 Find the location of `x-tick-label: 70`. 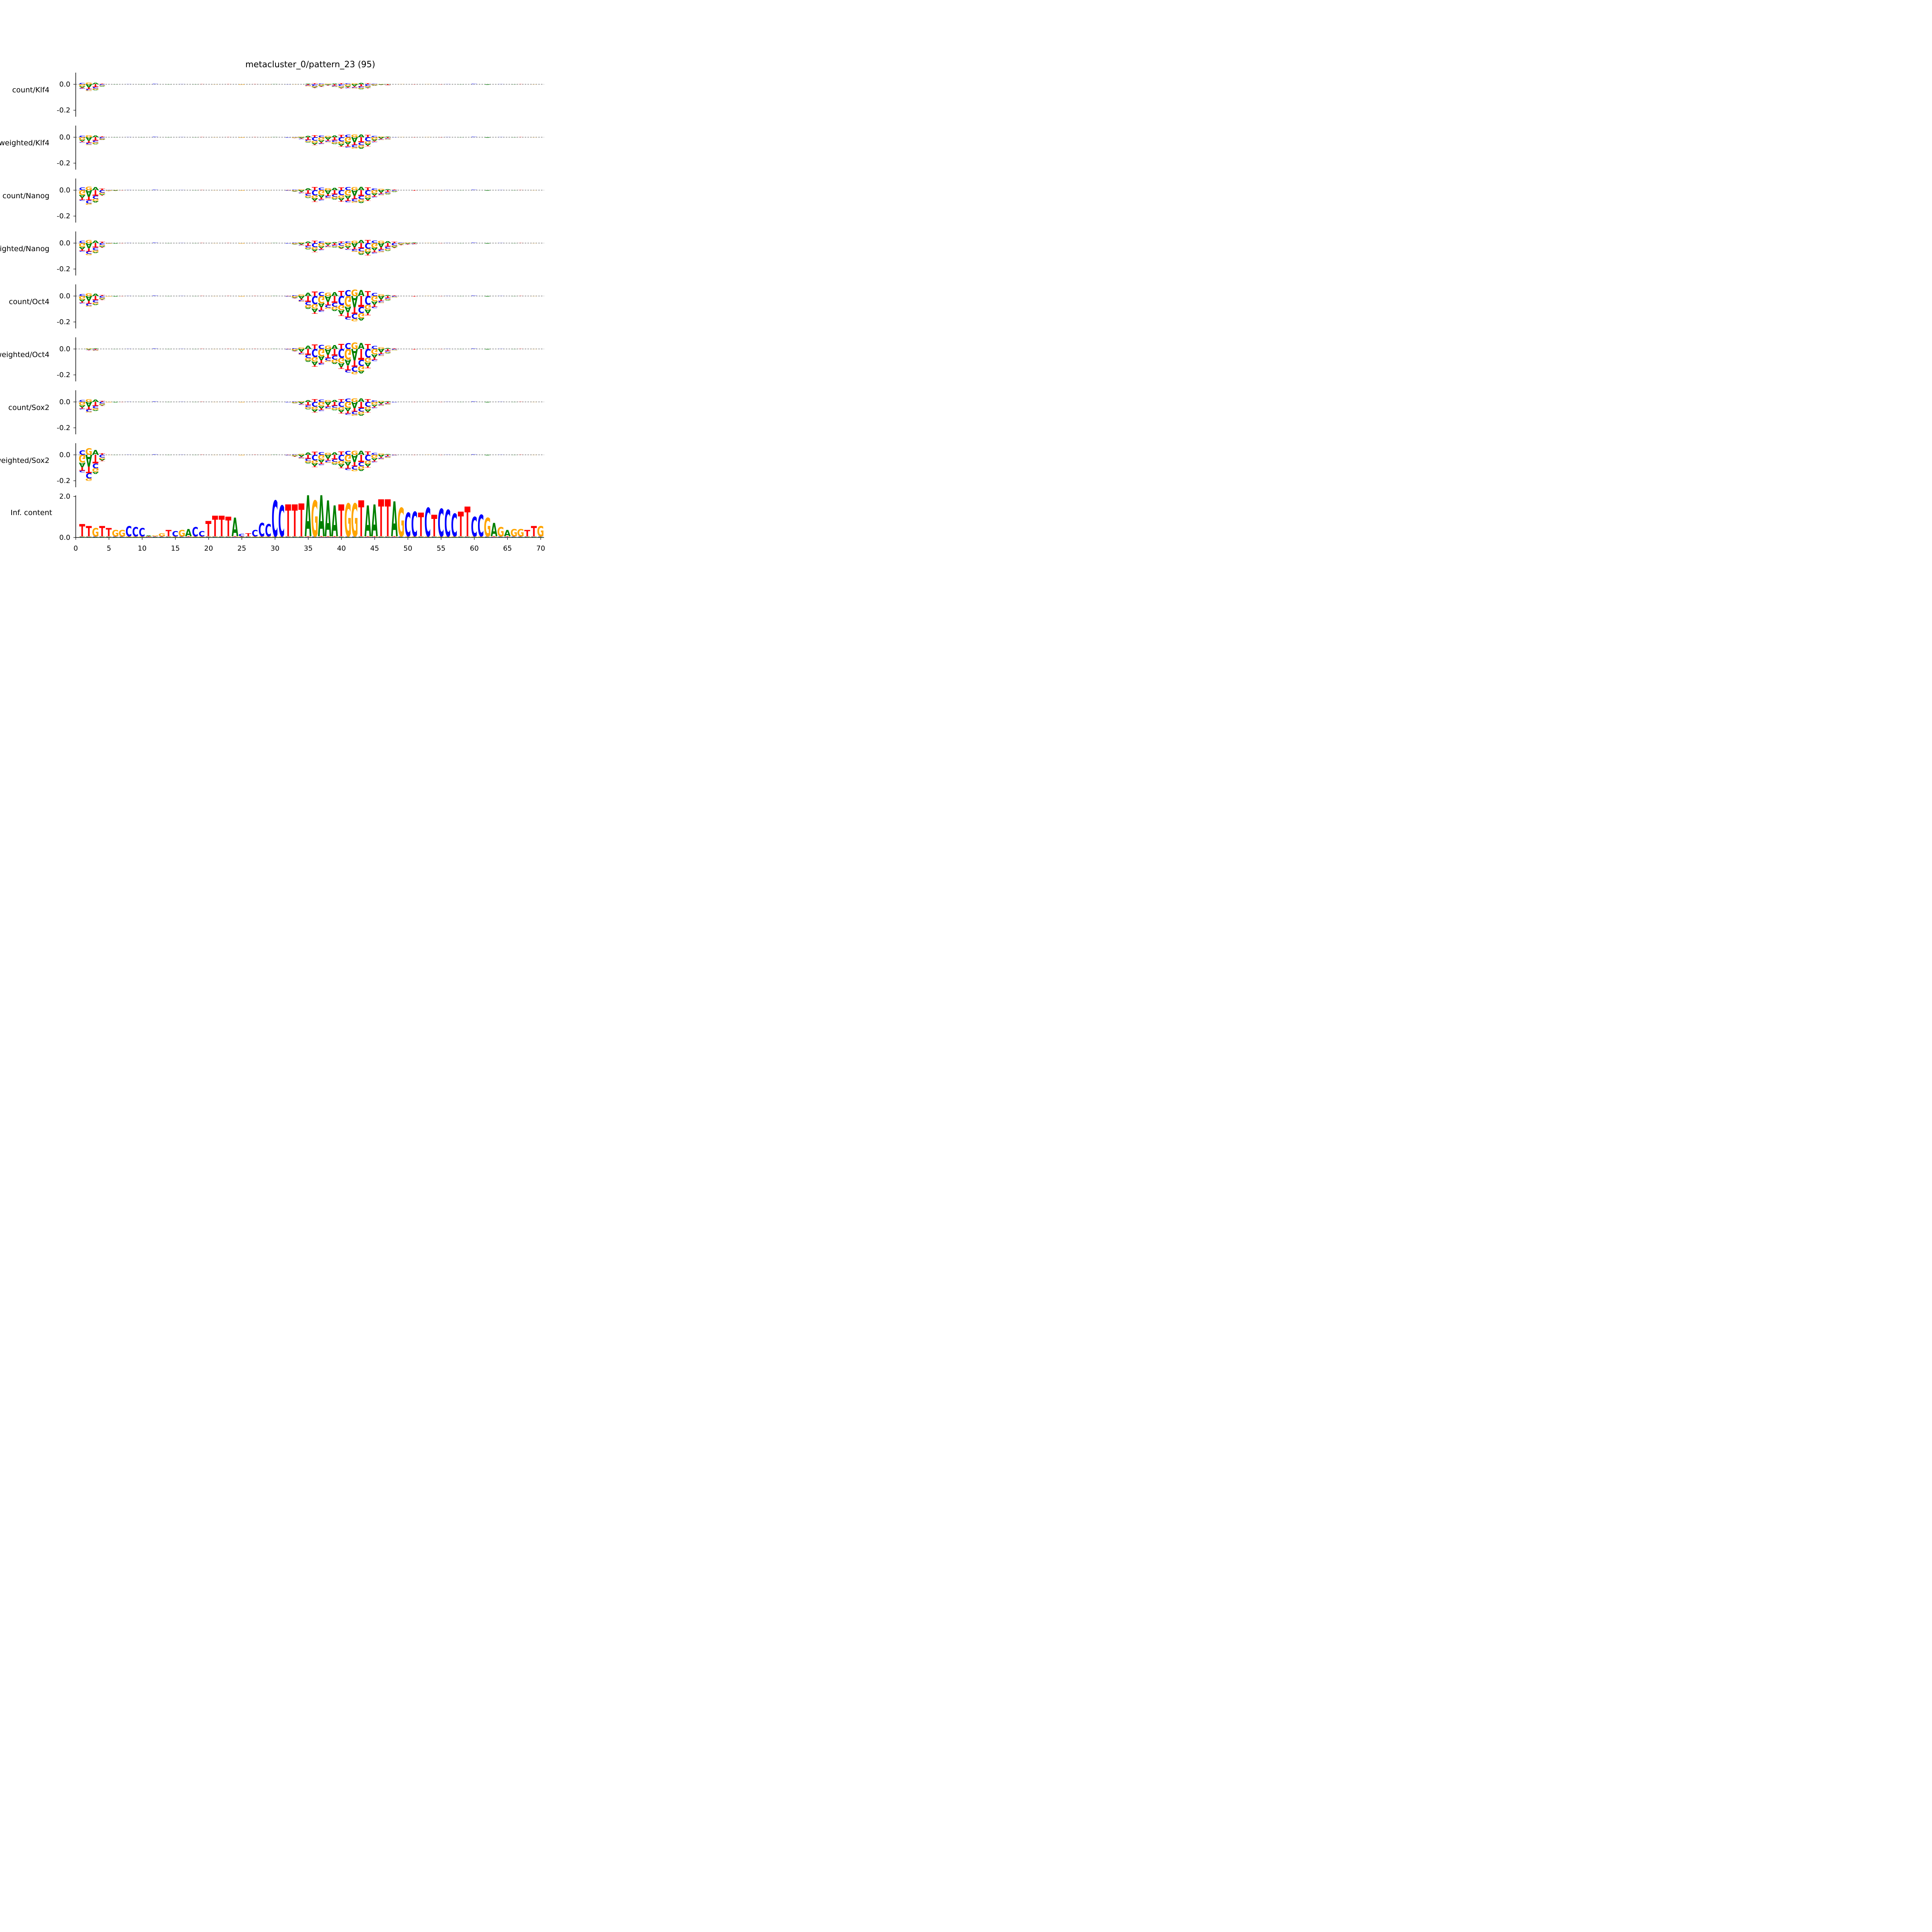

x-tick-label: 70 is located at coordinates (540, 549).